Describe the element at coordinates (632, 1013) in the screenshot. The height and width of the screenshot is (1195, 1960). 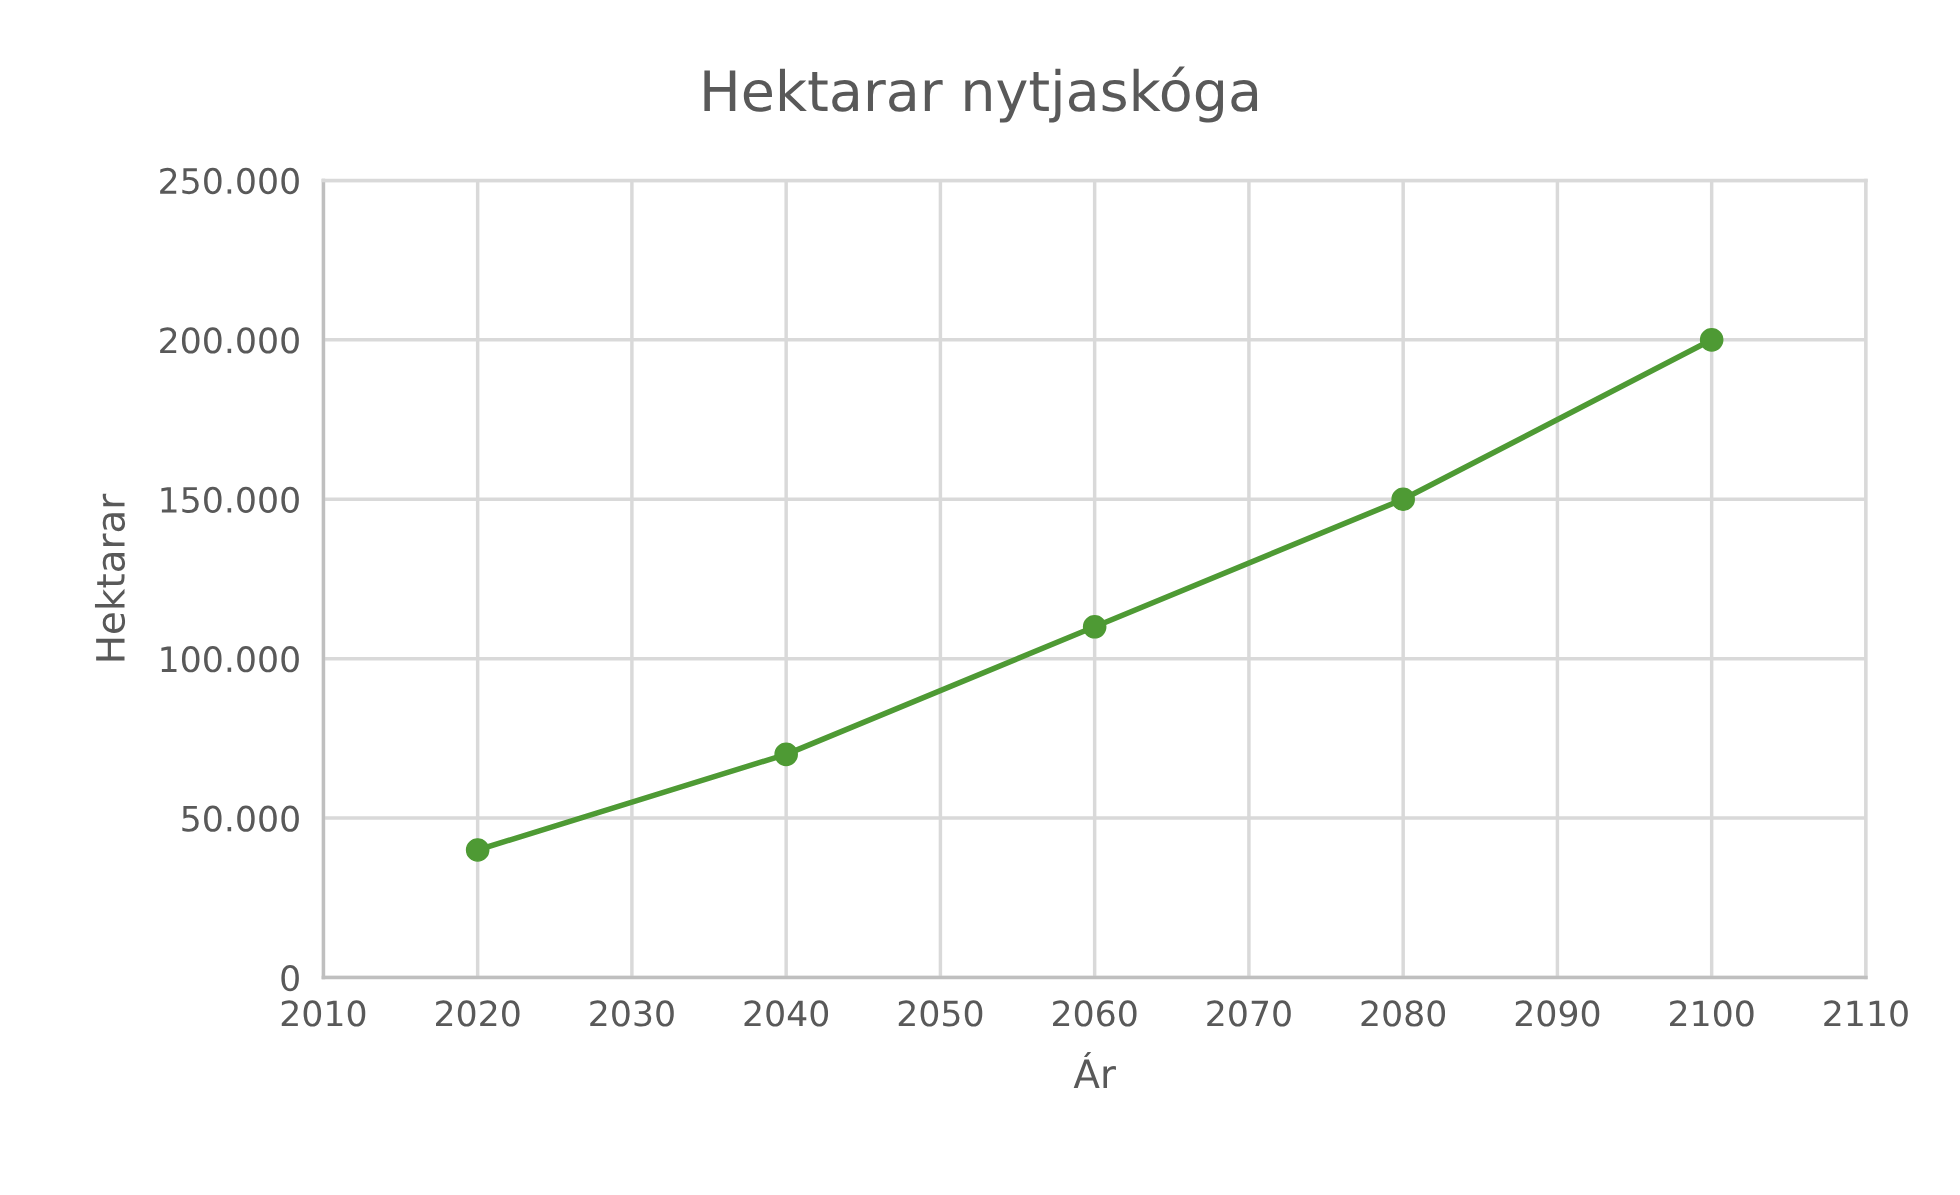
I see `x-tick-label: 2030` at that location.